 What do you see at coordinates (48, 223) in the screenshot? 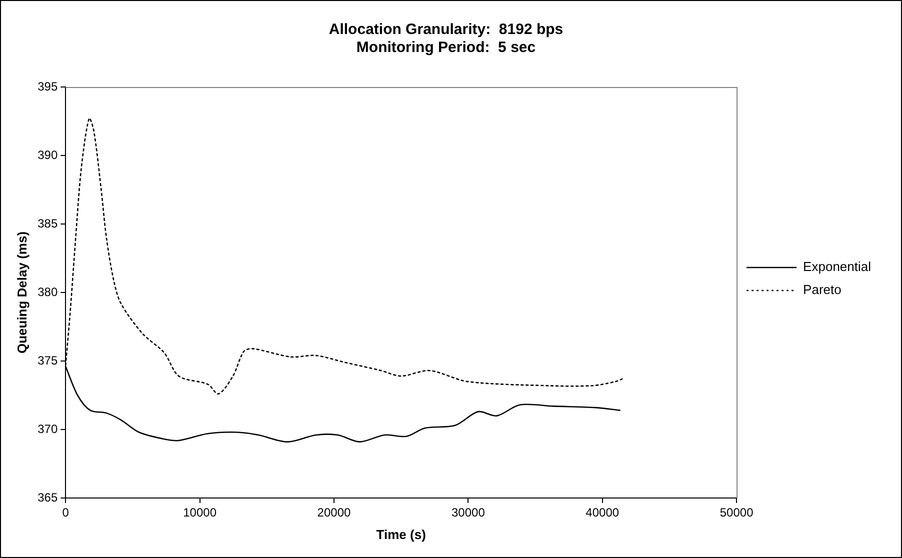
I see `y-tick-label: 385` at bounding box center [48, 223].